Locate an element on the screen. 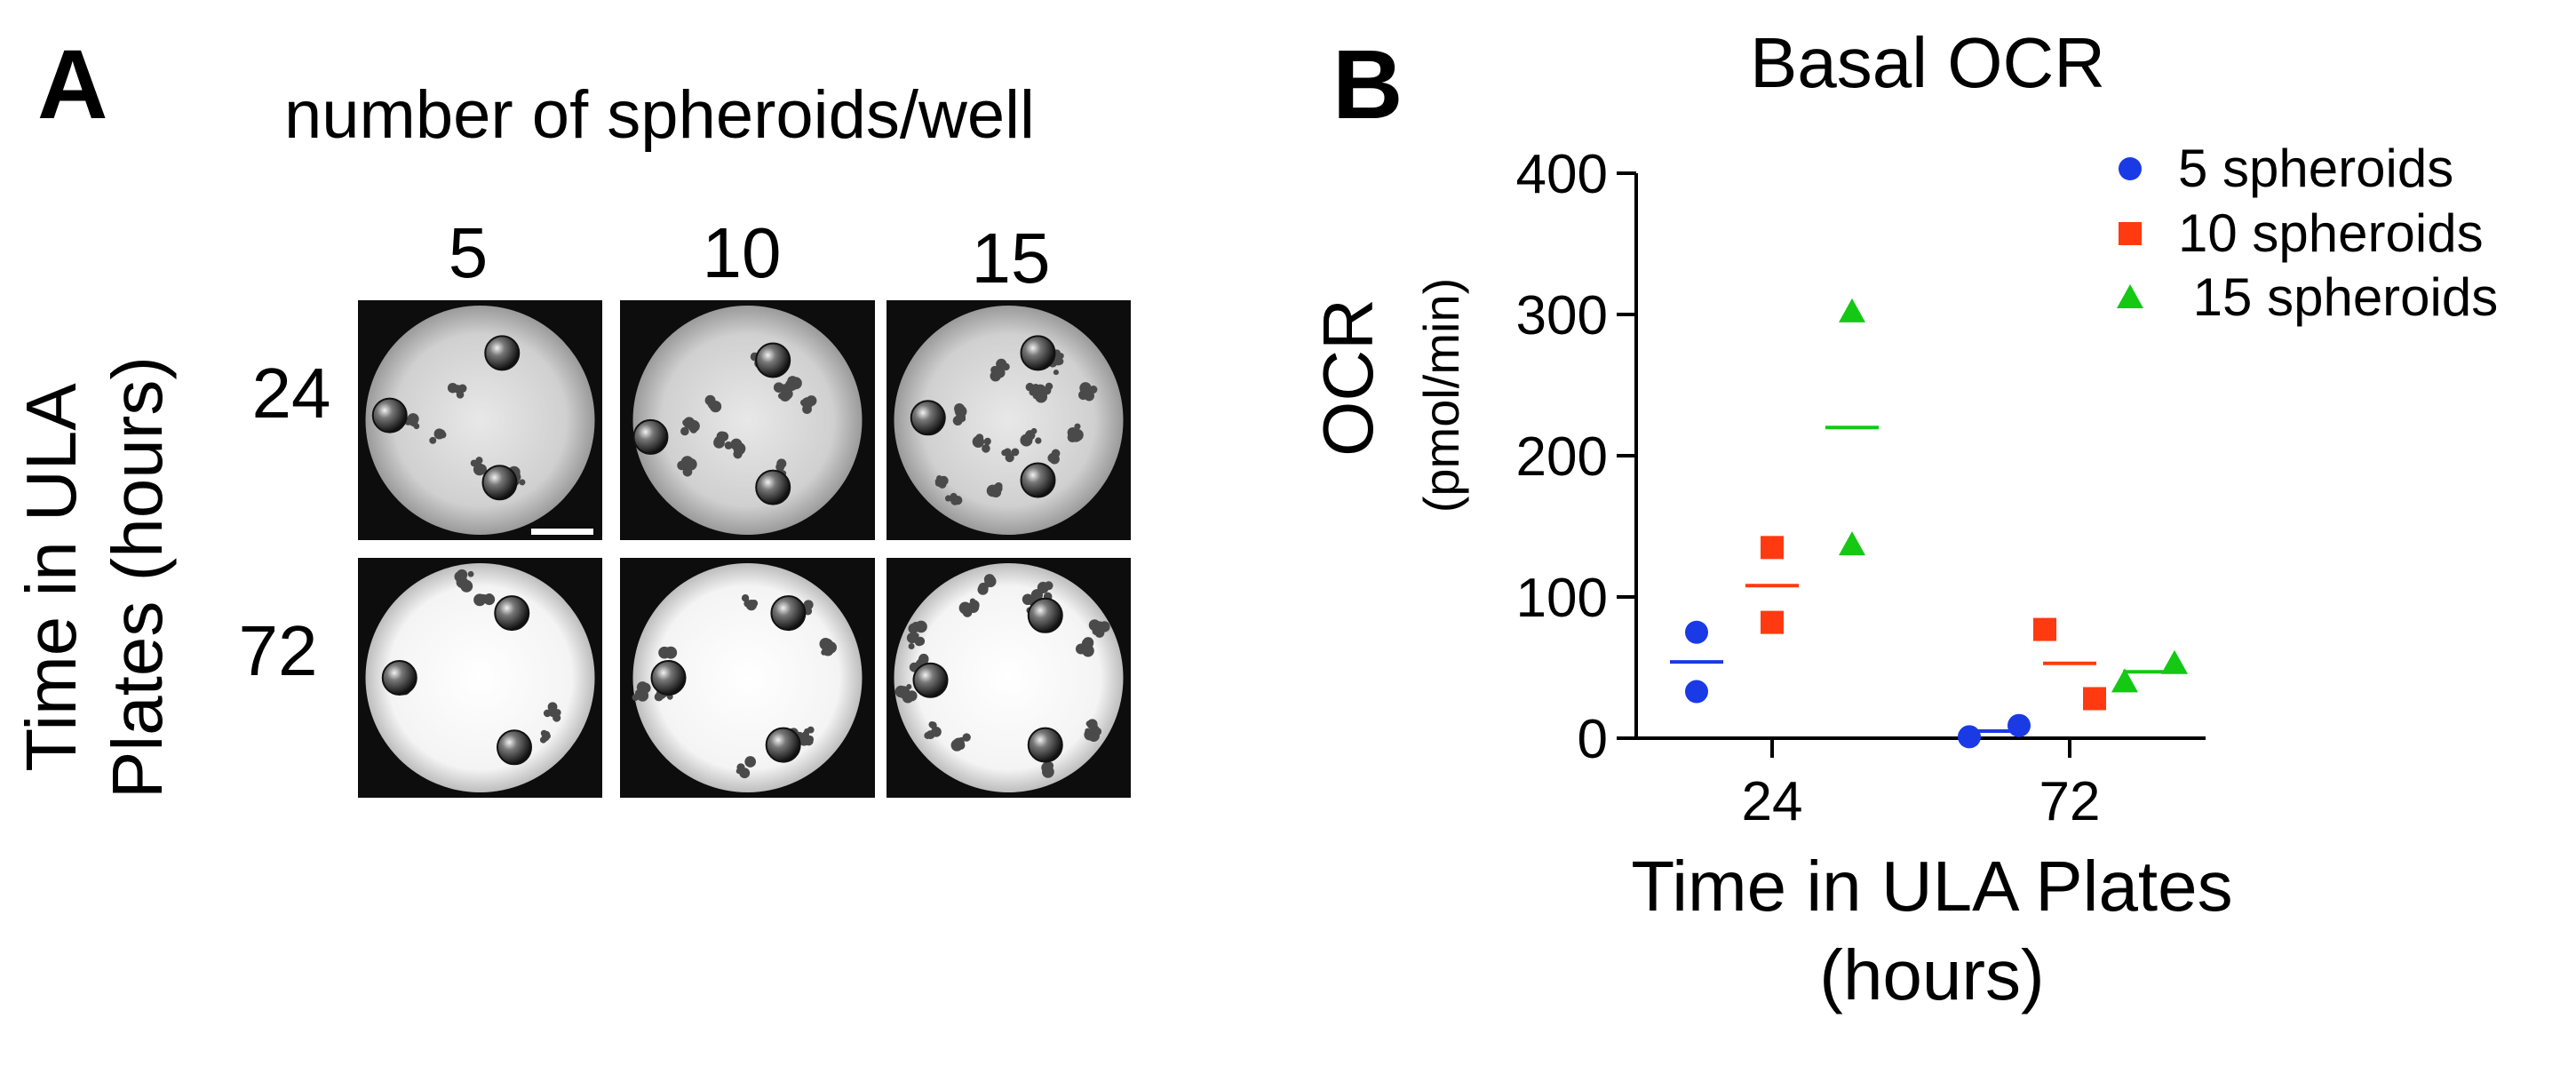 This screenshot has width=2576, height=1066. legend-item: 15 spheroids is located at coordinates (2307, 297).